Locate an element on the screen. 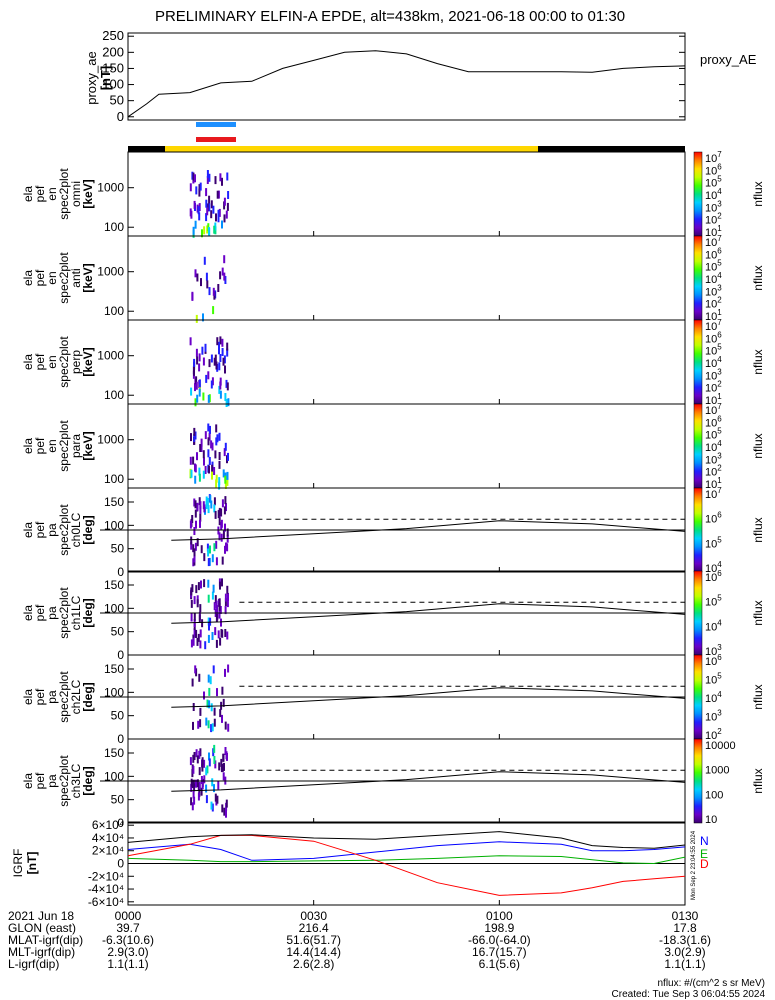  panel-ylabel-line: pa is located at coordinates (52, 613).